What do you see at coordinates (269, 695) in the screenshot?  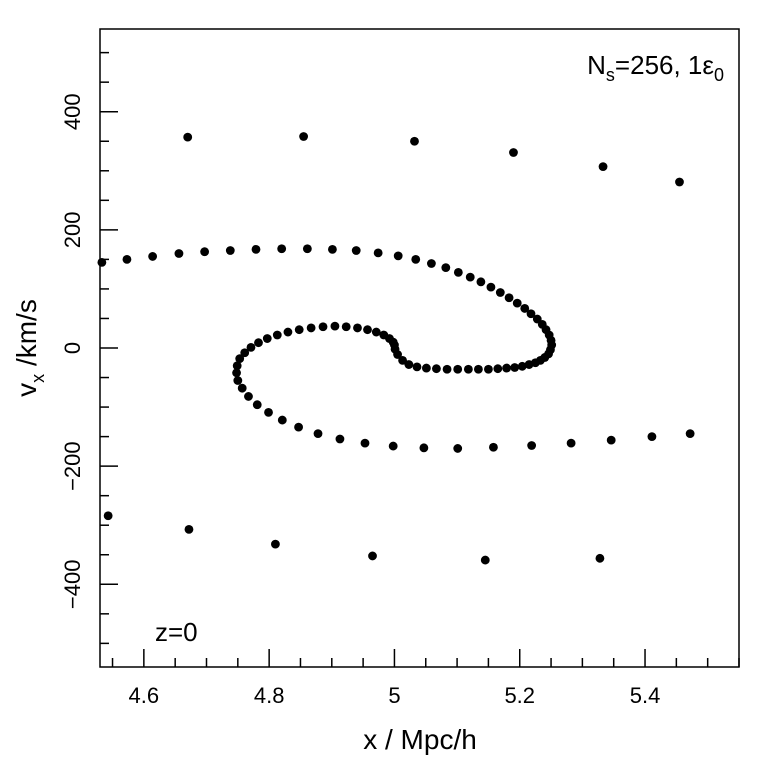 I see `x-tick-label: 4.8` at bounding box center [269, 695].